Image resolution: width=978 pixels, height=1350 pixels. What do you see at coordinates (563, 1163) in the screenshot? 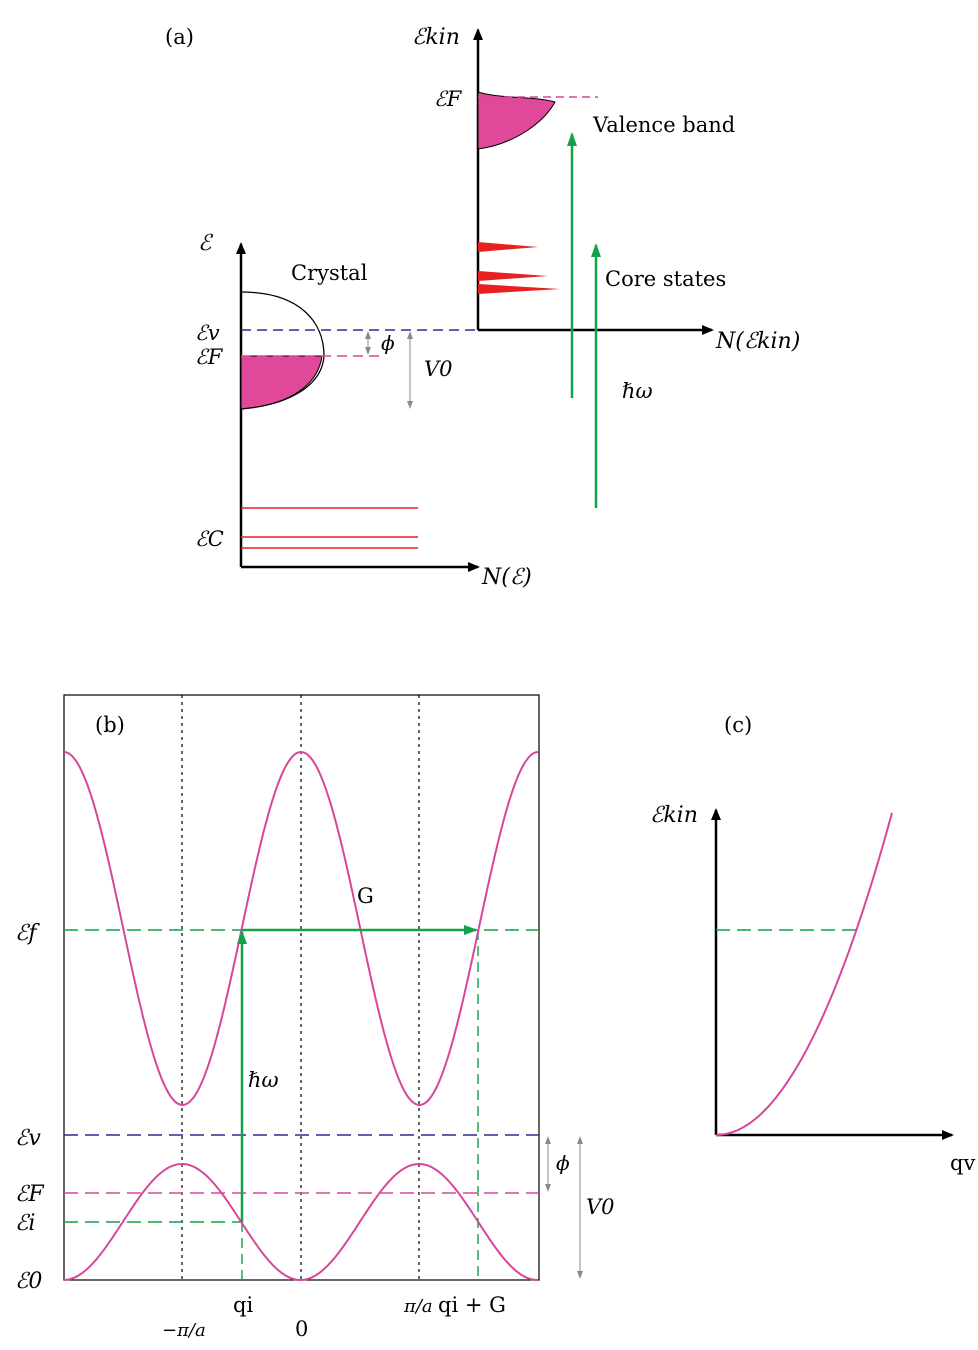
I see `work-function-label-b: ϕ` at bounding box center [563, 1163].